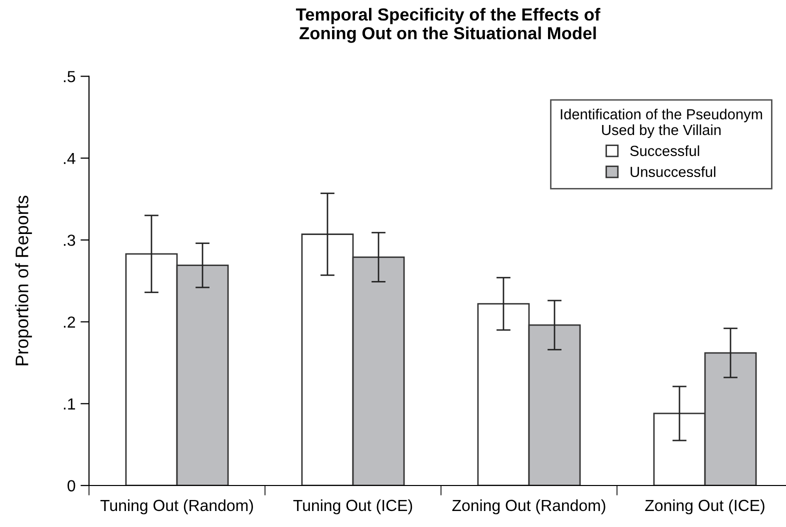 This screenshot has width=786, height=527. What do you see at coordinates (70, 322) in the screenshot?
I see `y-tick-label: .2` at bounding box center [70, 322].